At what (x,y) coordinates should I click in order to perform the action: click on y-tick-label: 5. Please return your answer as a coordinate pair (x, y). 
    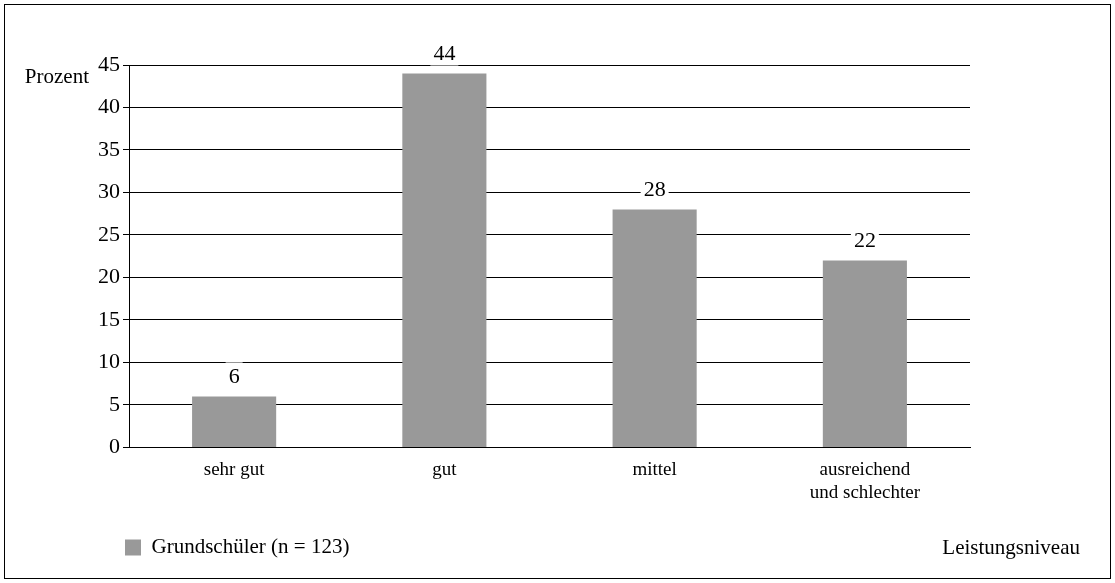
    Looking at the image, I should click on (114, 403).